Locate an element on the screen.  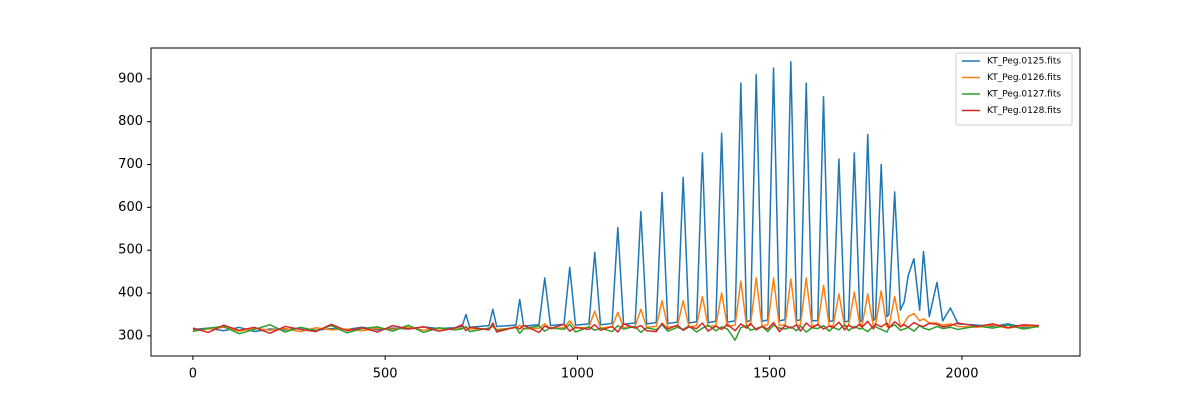
y-tick-label: 800 is located at coordinates (130, 121).